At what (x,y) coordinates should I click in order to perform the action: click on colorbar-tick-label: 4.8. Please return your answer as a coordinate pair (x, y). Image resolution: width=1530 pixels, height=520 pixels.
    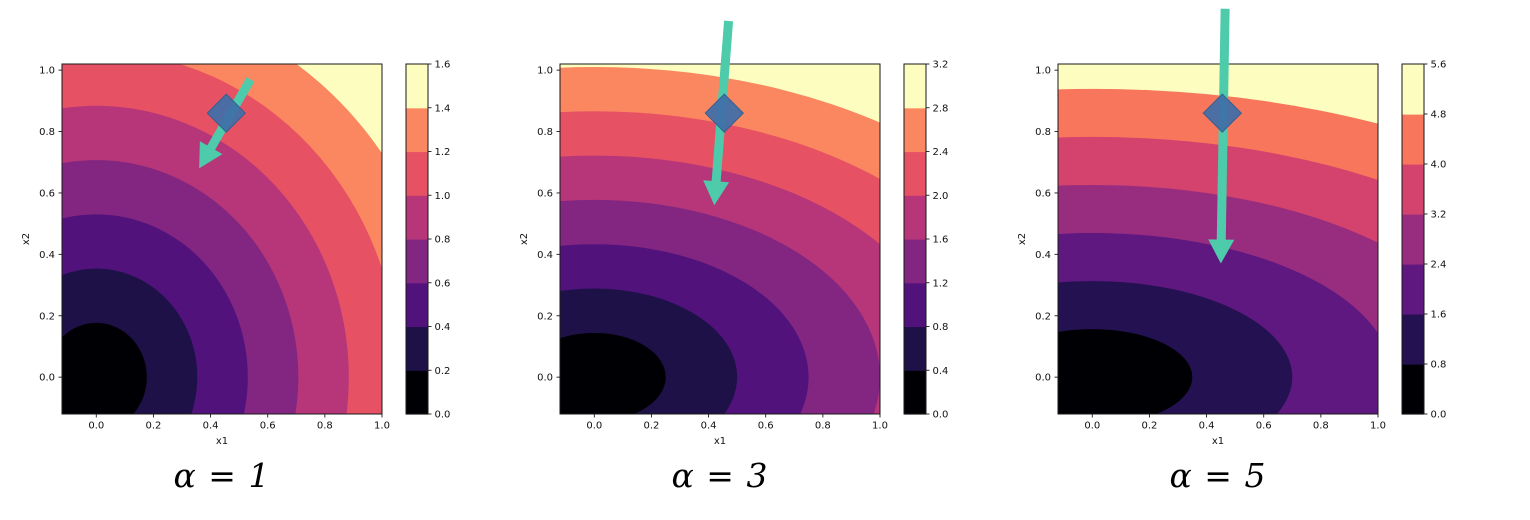
    Looking at the image, I should click on (1439, 115).